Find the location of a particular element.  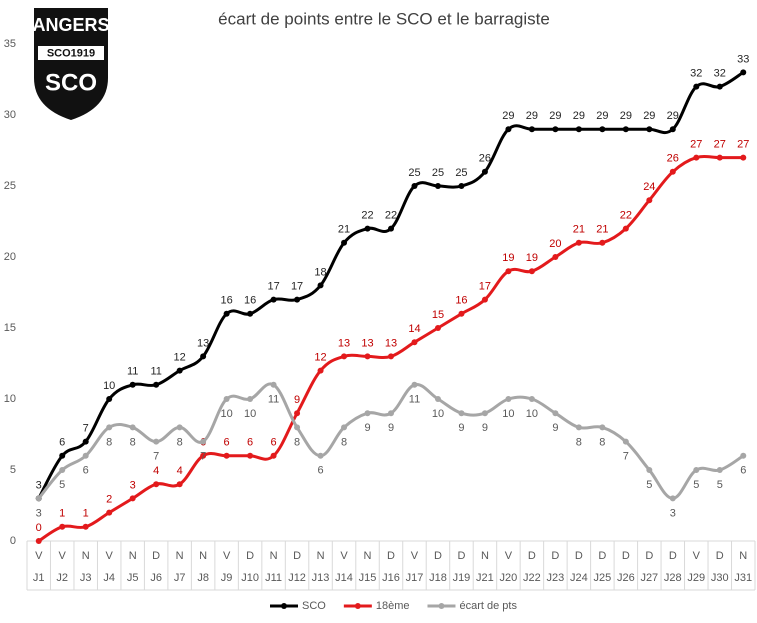

data-label: 1 is located at coordinates (86, 514).